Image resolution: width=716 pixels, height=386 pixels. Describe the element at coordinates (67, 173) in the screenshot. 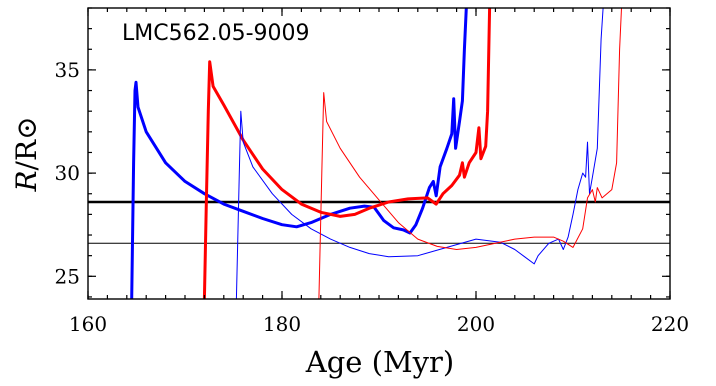

I see `y-tick-label: 30` at that location.